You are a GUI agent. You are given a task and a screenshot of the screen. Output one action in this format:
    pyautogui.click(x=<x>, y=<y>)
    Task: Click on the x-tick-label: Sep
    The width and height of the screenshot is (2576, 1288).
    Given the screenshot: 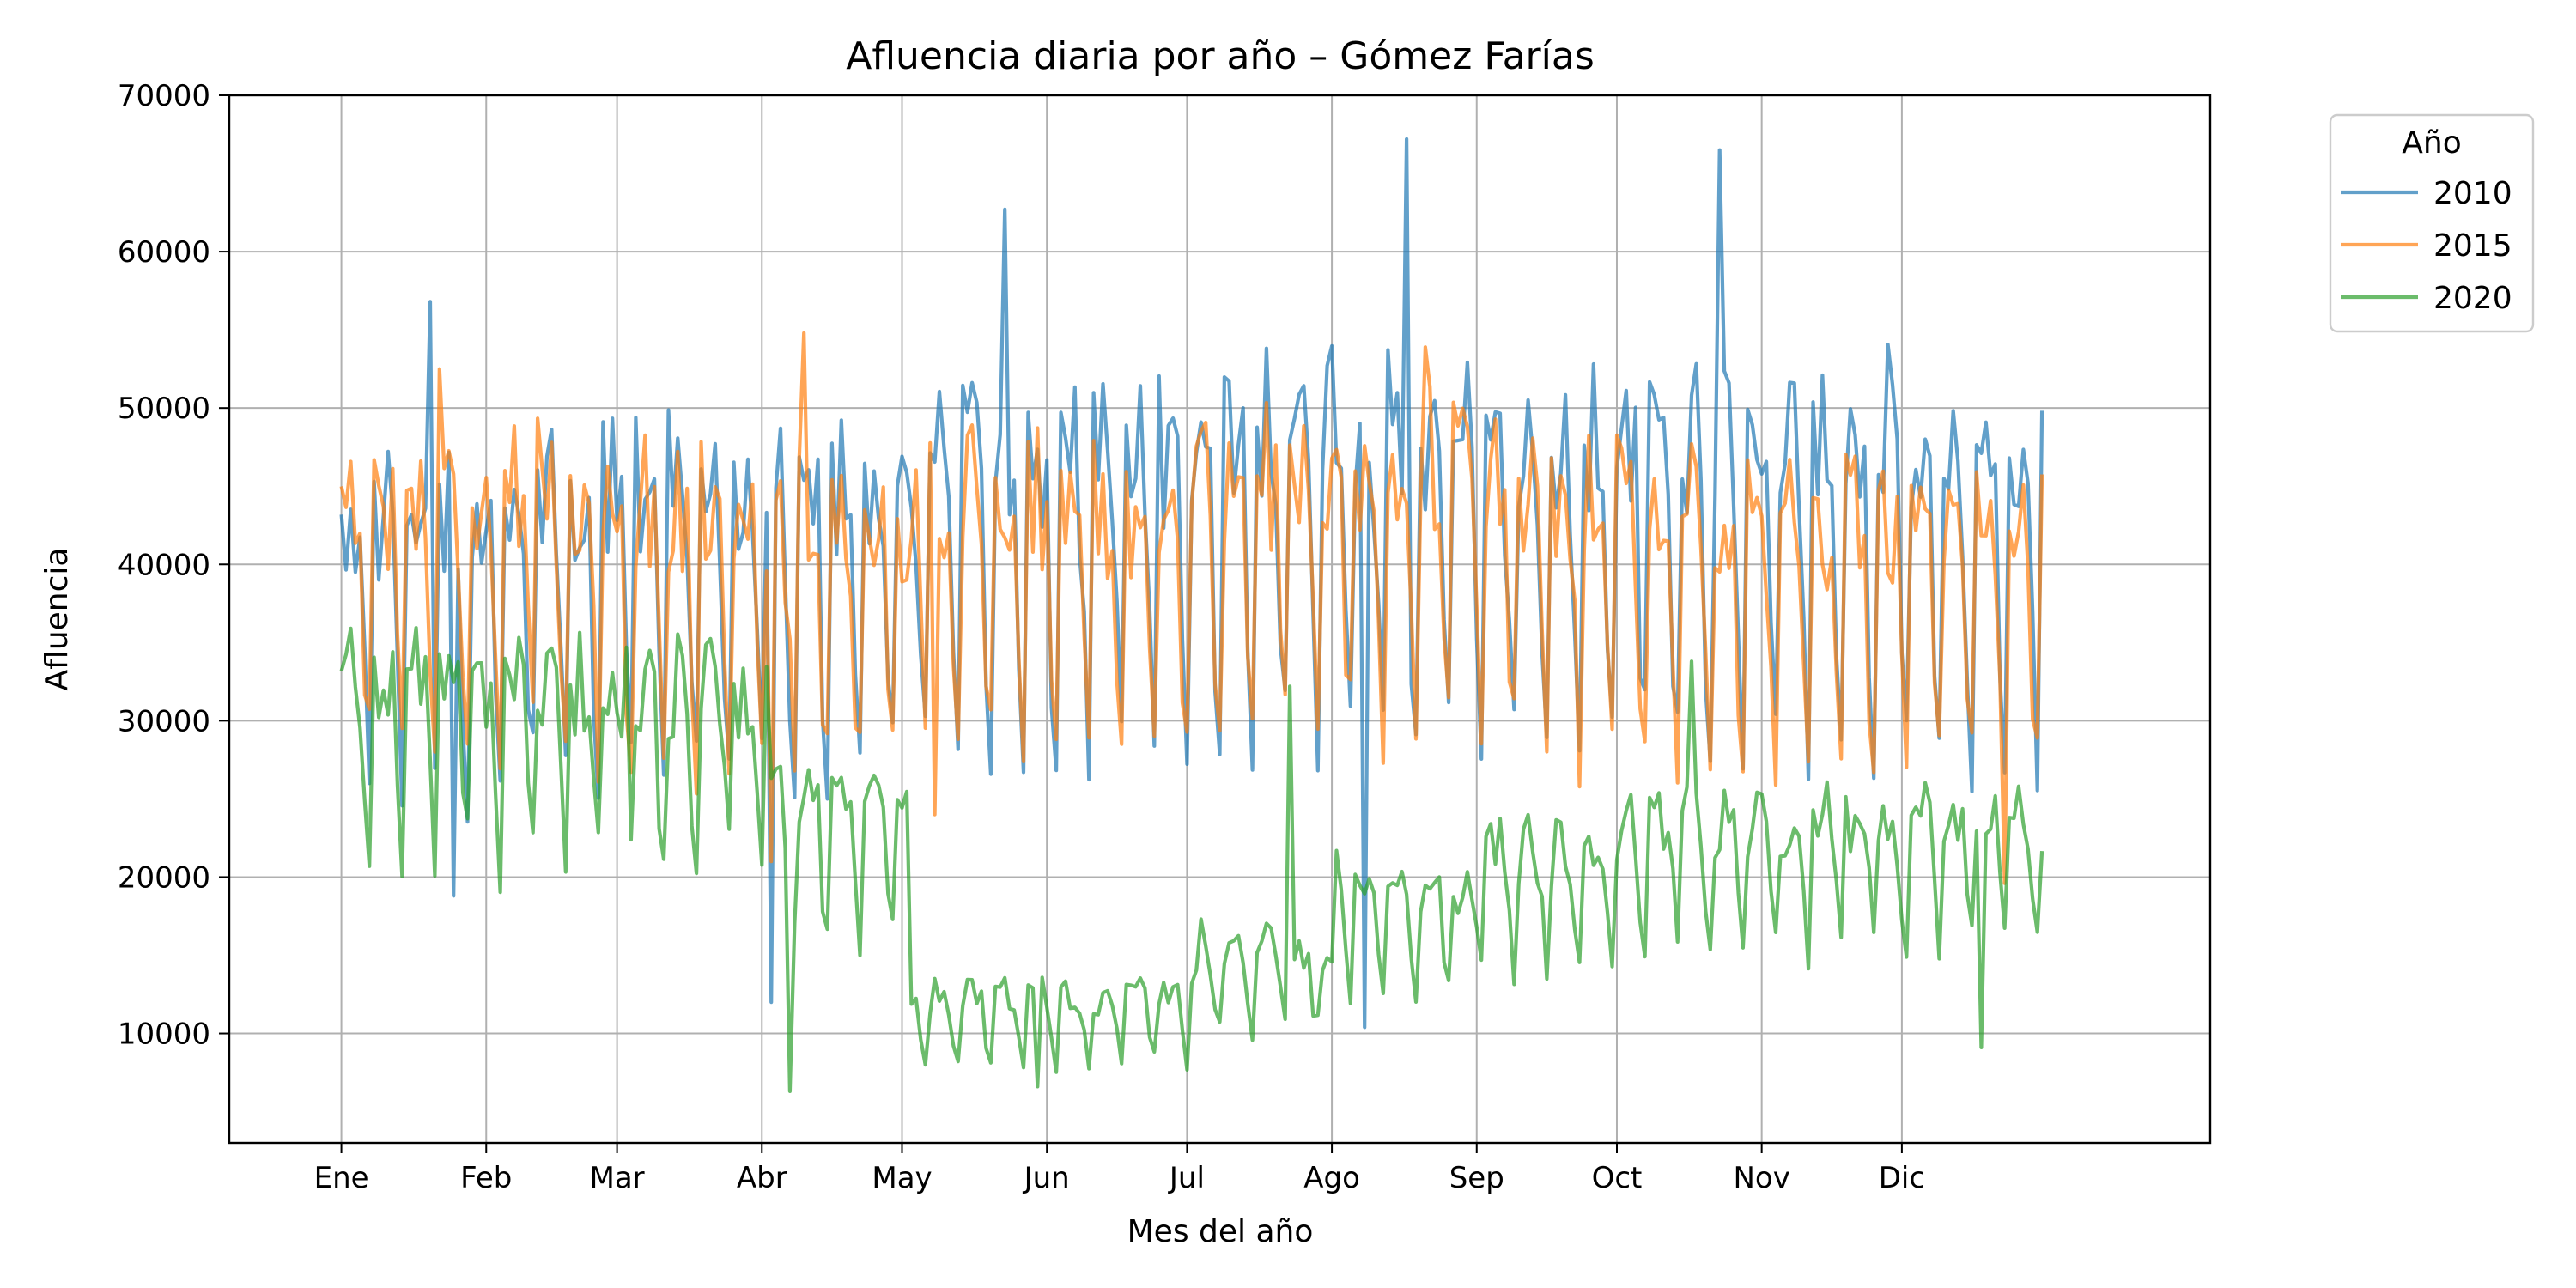 What is the action you would take?
    pyautogui.click(x=1477, y=1178)
    